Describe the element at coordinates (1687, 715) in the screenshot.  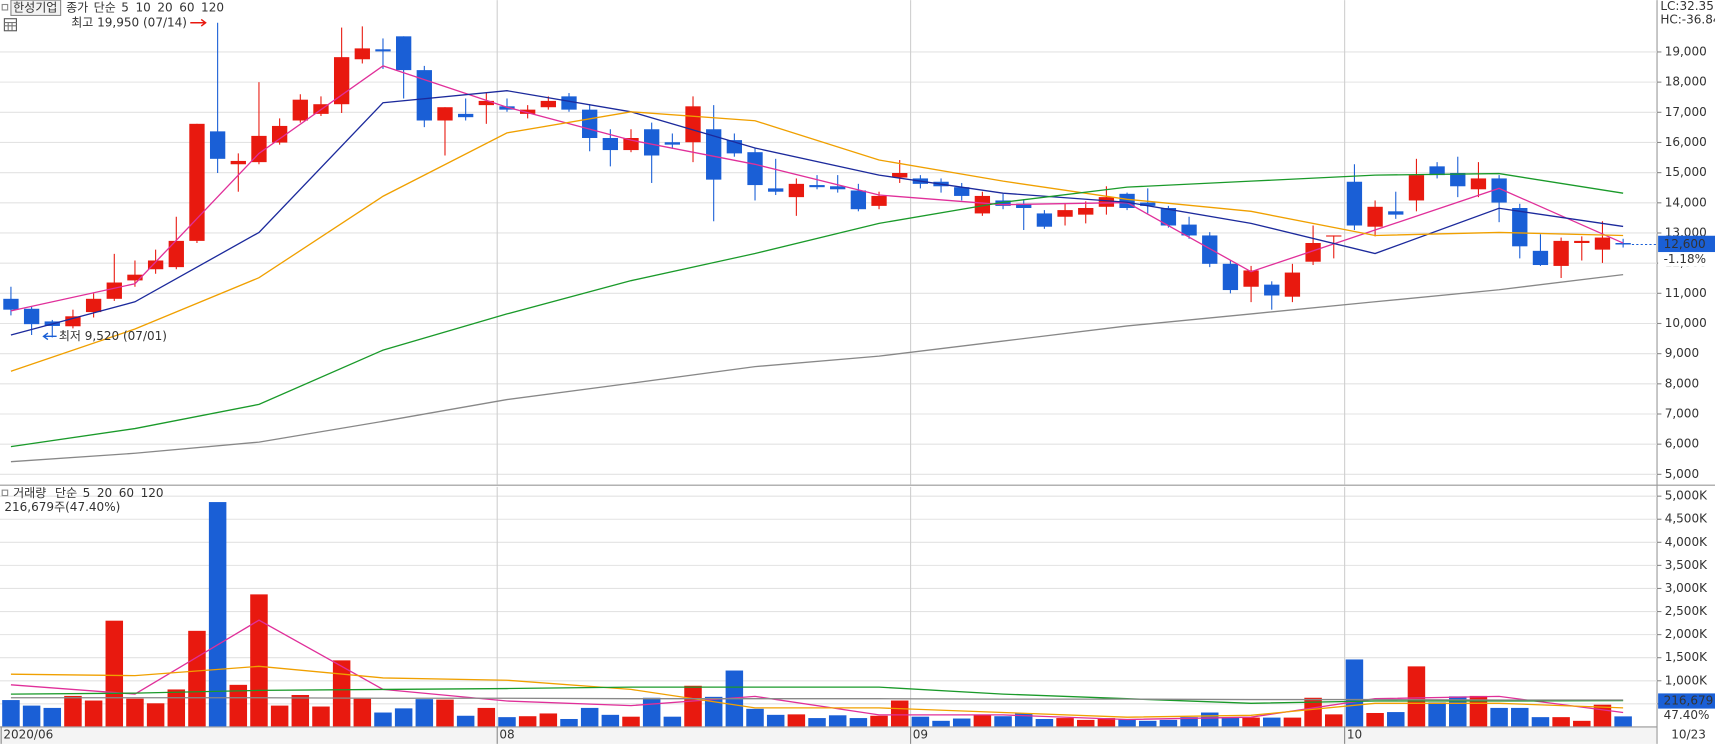
I see `ratio-label: 47.40%` at that location.